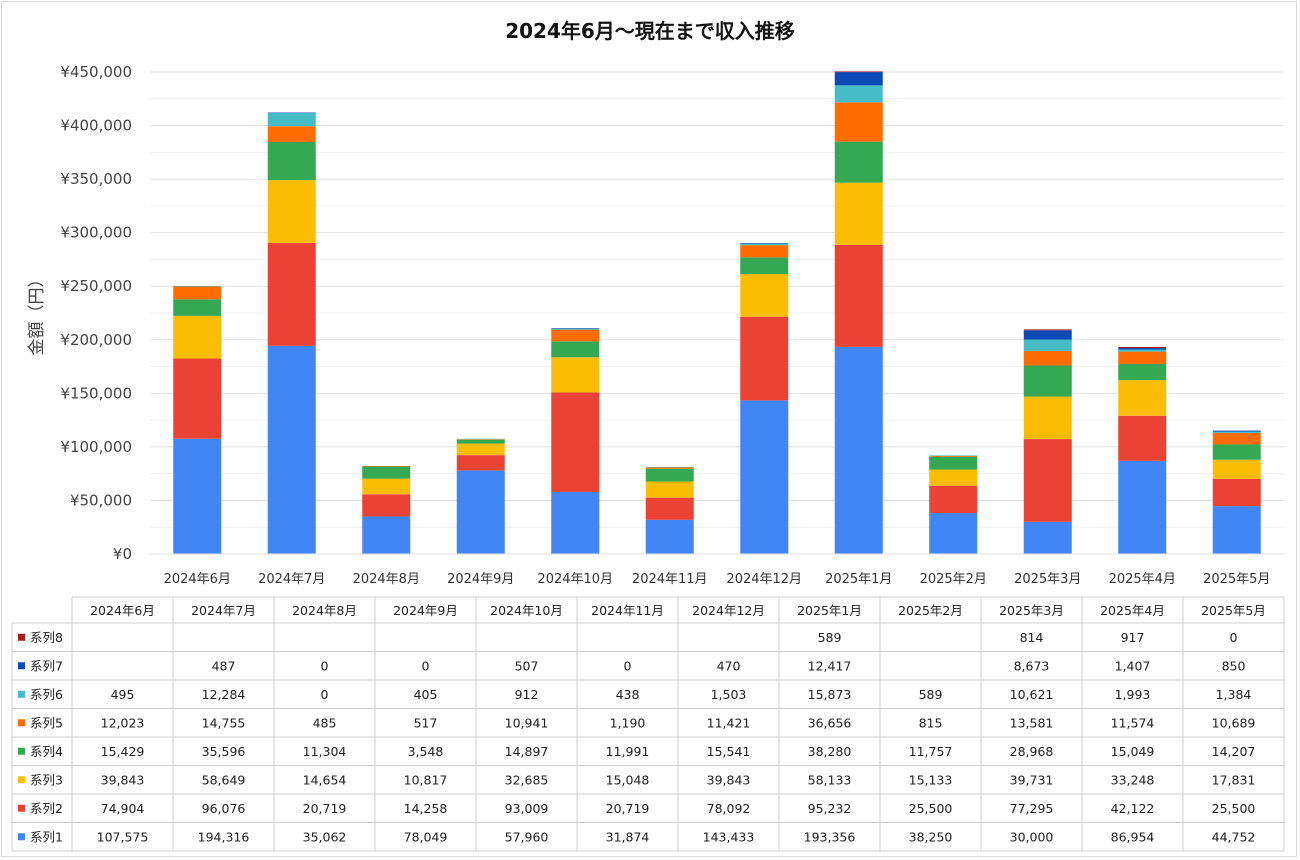 Image resolution: width=1300 pixels, height=860 pixels. Describe the element at coordinates (224, 751) in the screenshot. I see `table-cell: 35,596` at that location.